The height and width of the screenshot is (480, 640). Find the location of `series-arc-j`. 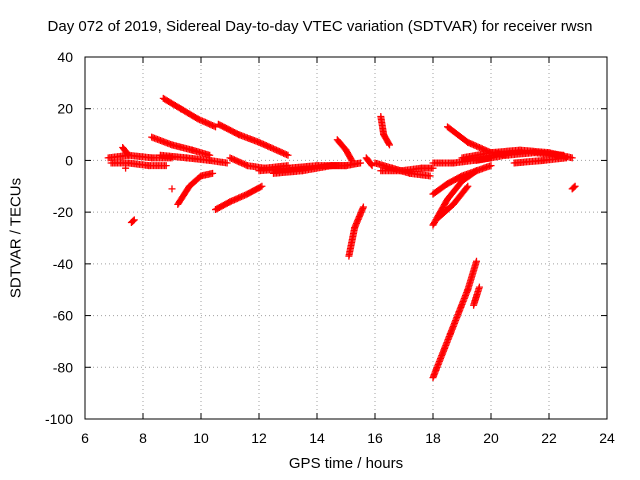

series-arc-j is located at coordinates (195, 188).